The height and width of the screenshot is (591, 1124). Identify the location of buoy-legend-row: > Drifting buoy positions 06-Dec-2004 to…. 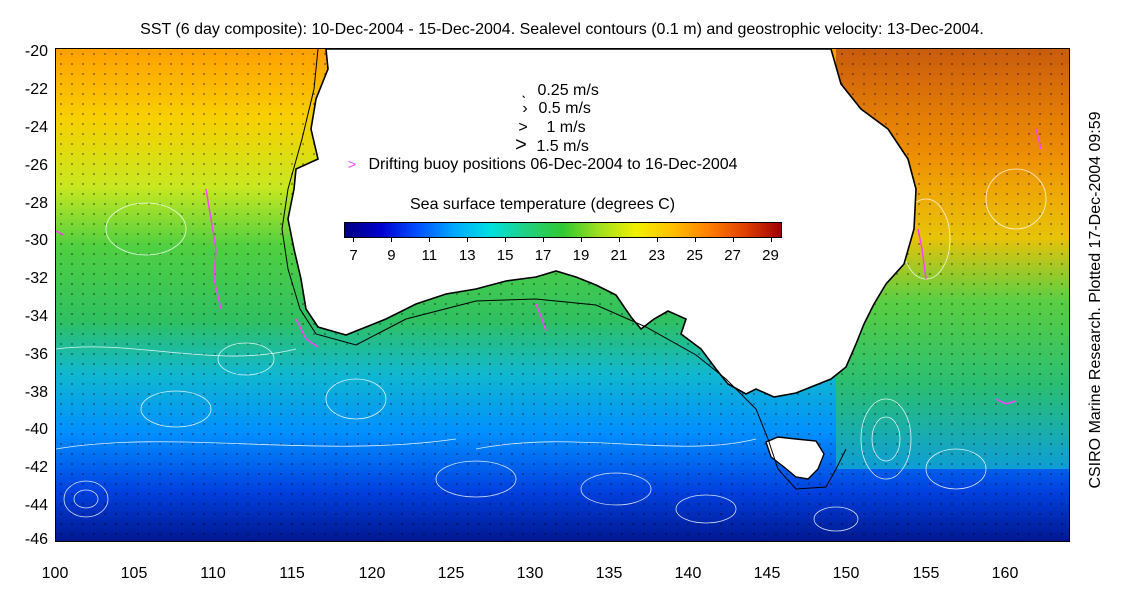
(539, 165).